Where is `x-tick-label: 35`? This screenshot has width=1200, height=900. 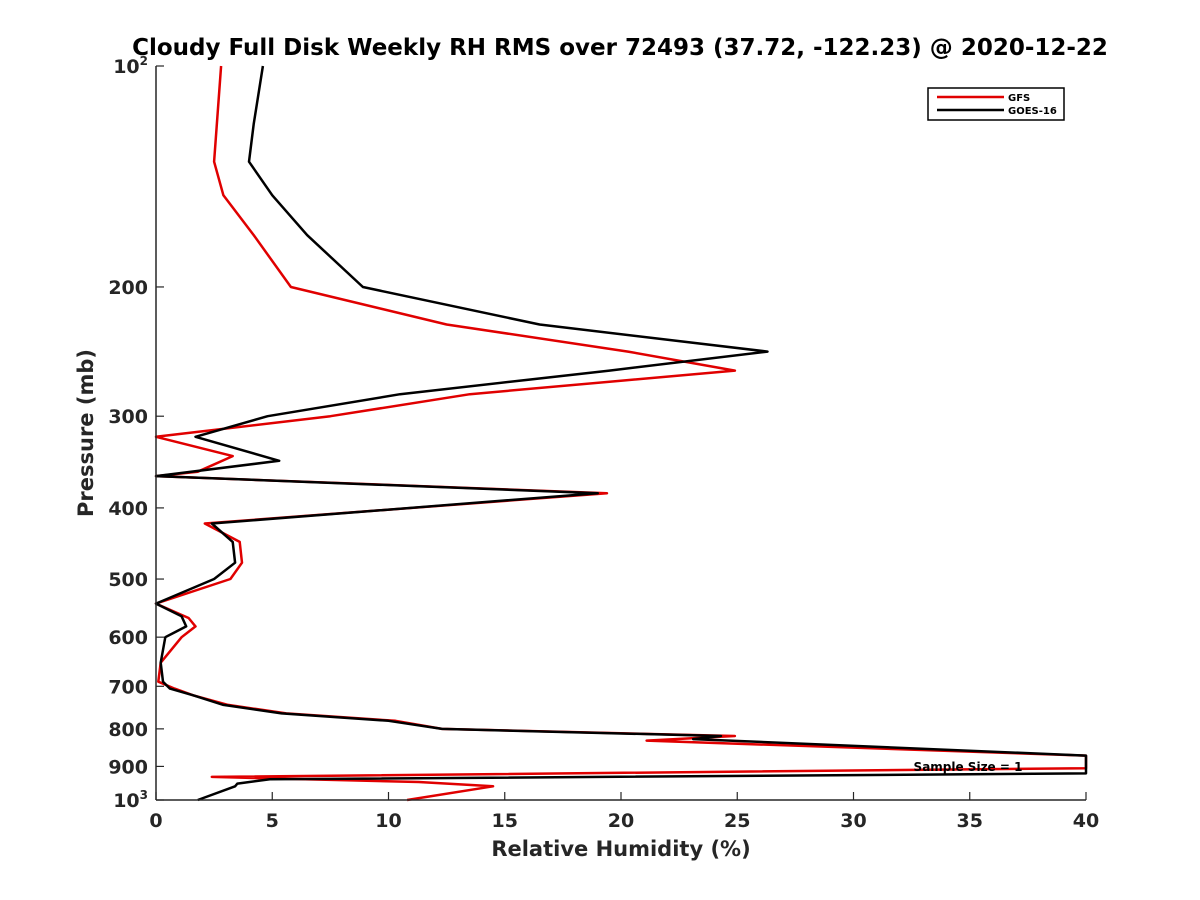
x-tick-label: 35 is located at coordinates (970, 821).